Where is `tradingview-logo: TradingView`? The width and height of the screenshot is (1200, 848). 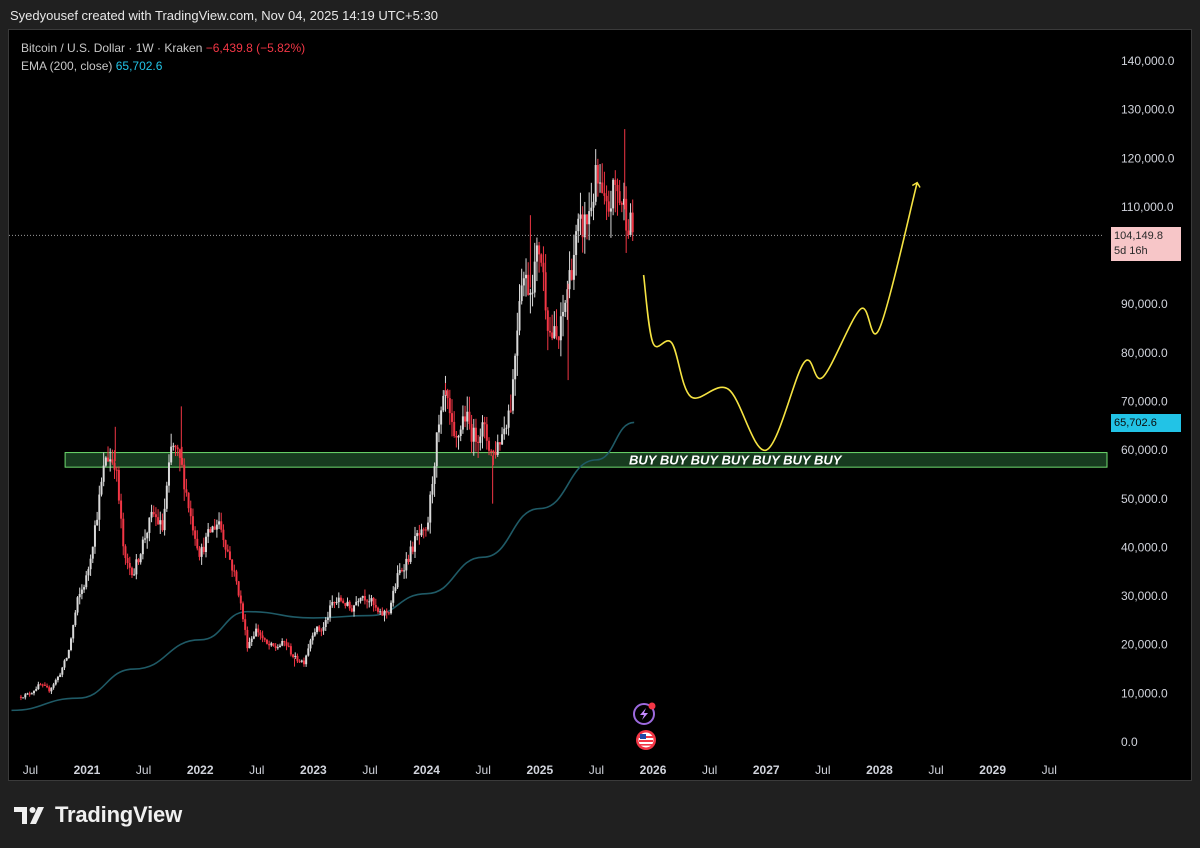 tradingview-logo: TradingView is located at coordinates (98, 815).